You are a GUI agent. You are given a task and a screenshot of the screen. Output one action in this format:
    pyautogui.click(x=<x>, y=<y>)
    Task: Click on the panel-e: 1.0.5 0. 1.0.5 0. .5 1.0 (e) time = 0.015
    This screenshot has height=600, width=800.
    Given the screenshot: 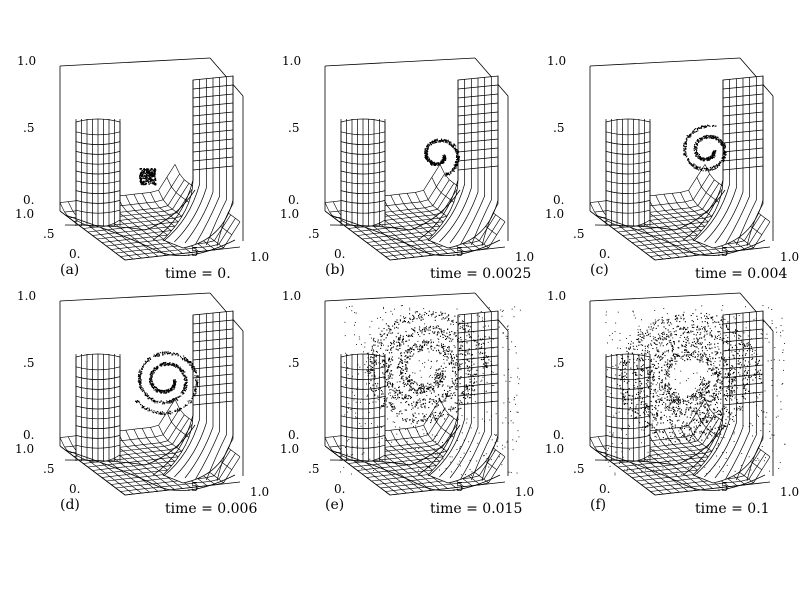 What is the action you would take?
    pyautogui.click(x=420, y=402)
    